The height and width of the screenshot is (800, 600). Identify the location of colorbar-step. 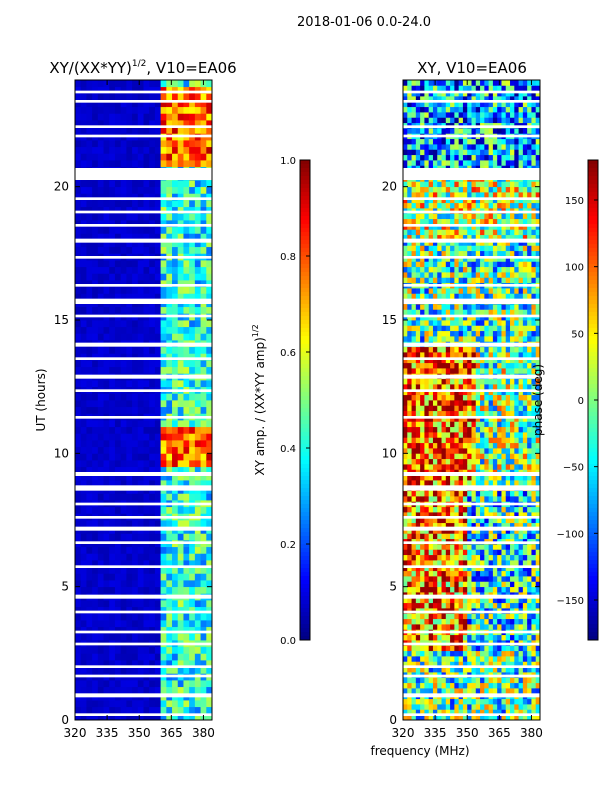
(305, 374).